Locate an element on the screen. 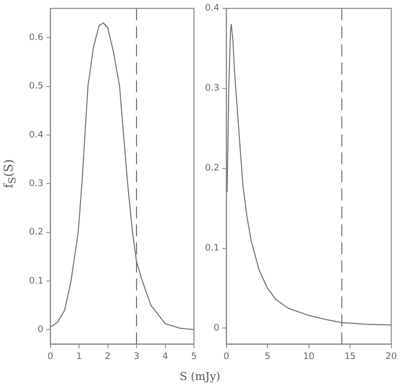 Image resolution: width=400 pixels, height=392 pixels. x-tick-label: 15 is located at coordinates (350, 357).